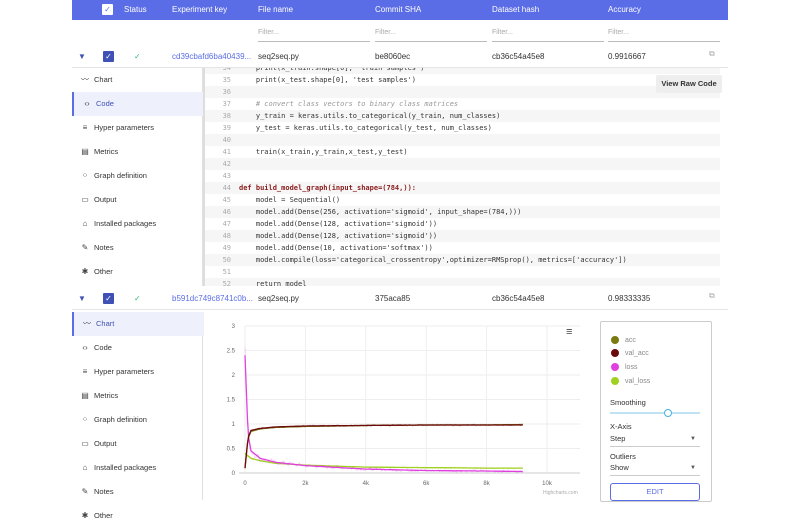 Image resolution: width=800 pixels, height=528 pixels. I want to click on smoothing-label: Smoothing, so click(628, 402).